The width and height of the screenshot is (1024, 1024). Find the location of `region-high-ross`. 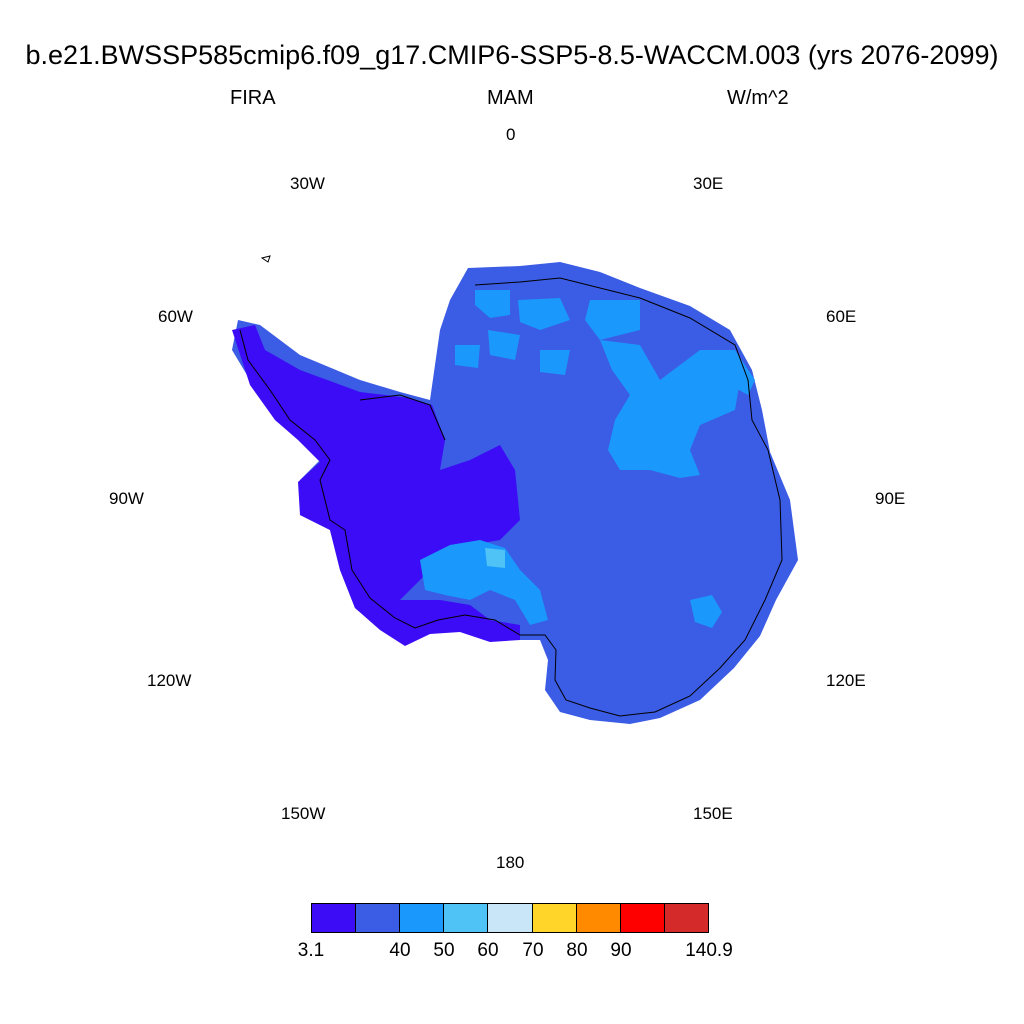

region-high-ross is located at coordinates (495, 558).